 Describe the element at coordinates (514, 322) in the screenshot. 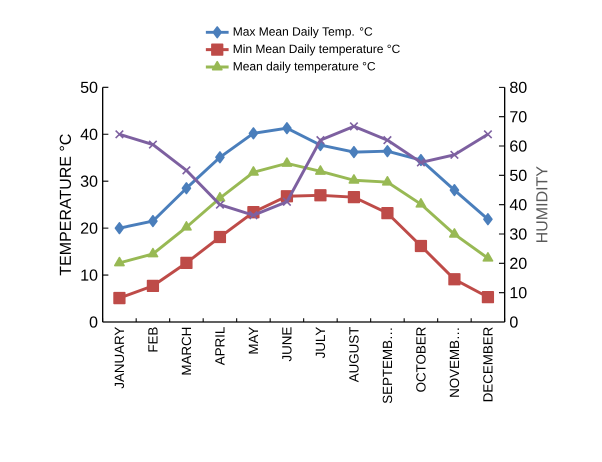

I see `y2-tick-label: 0` at that location.